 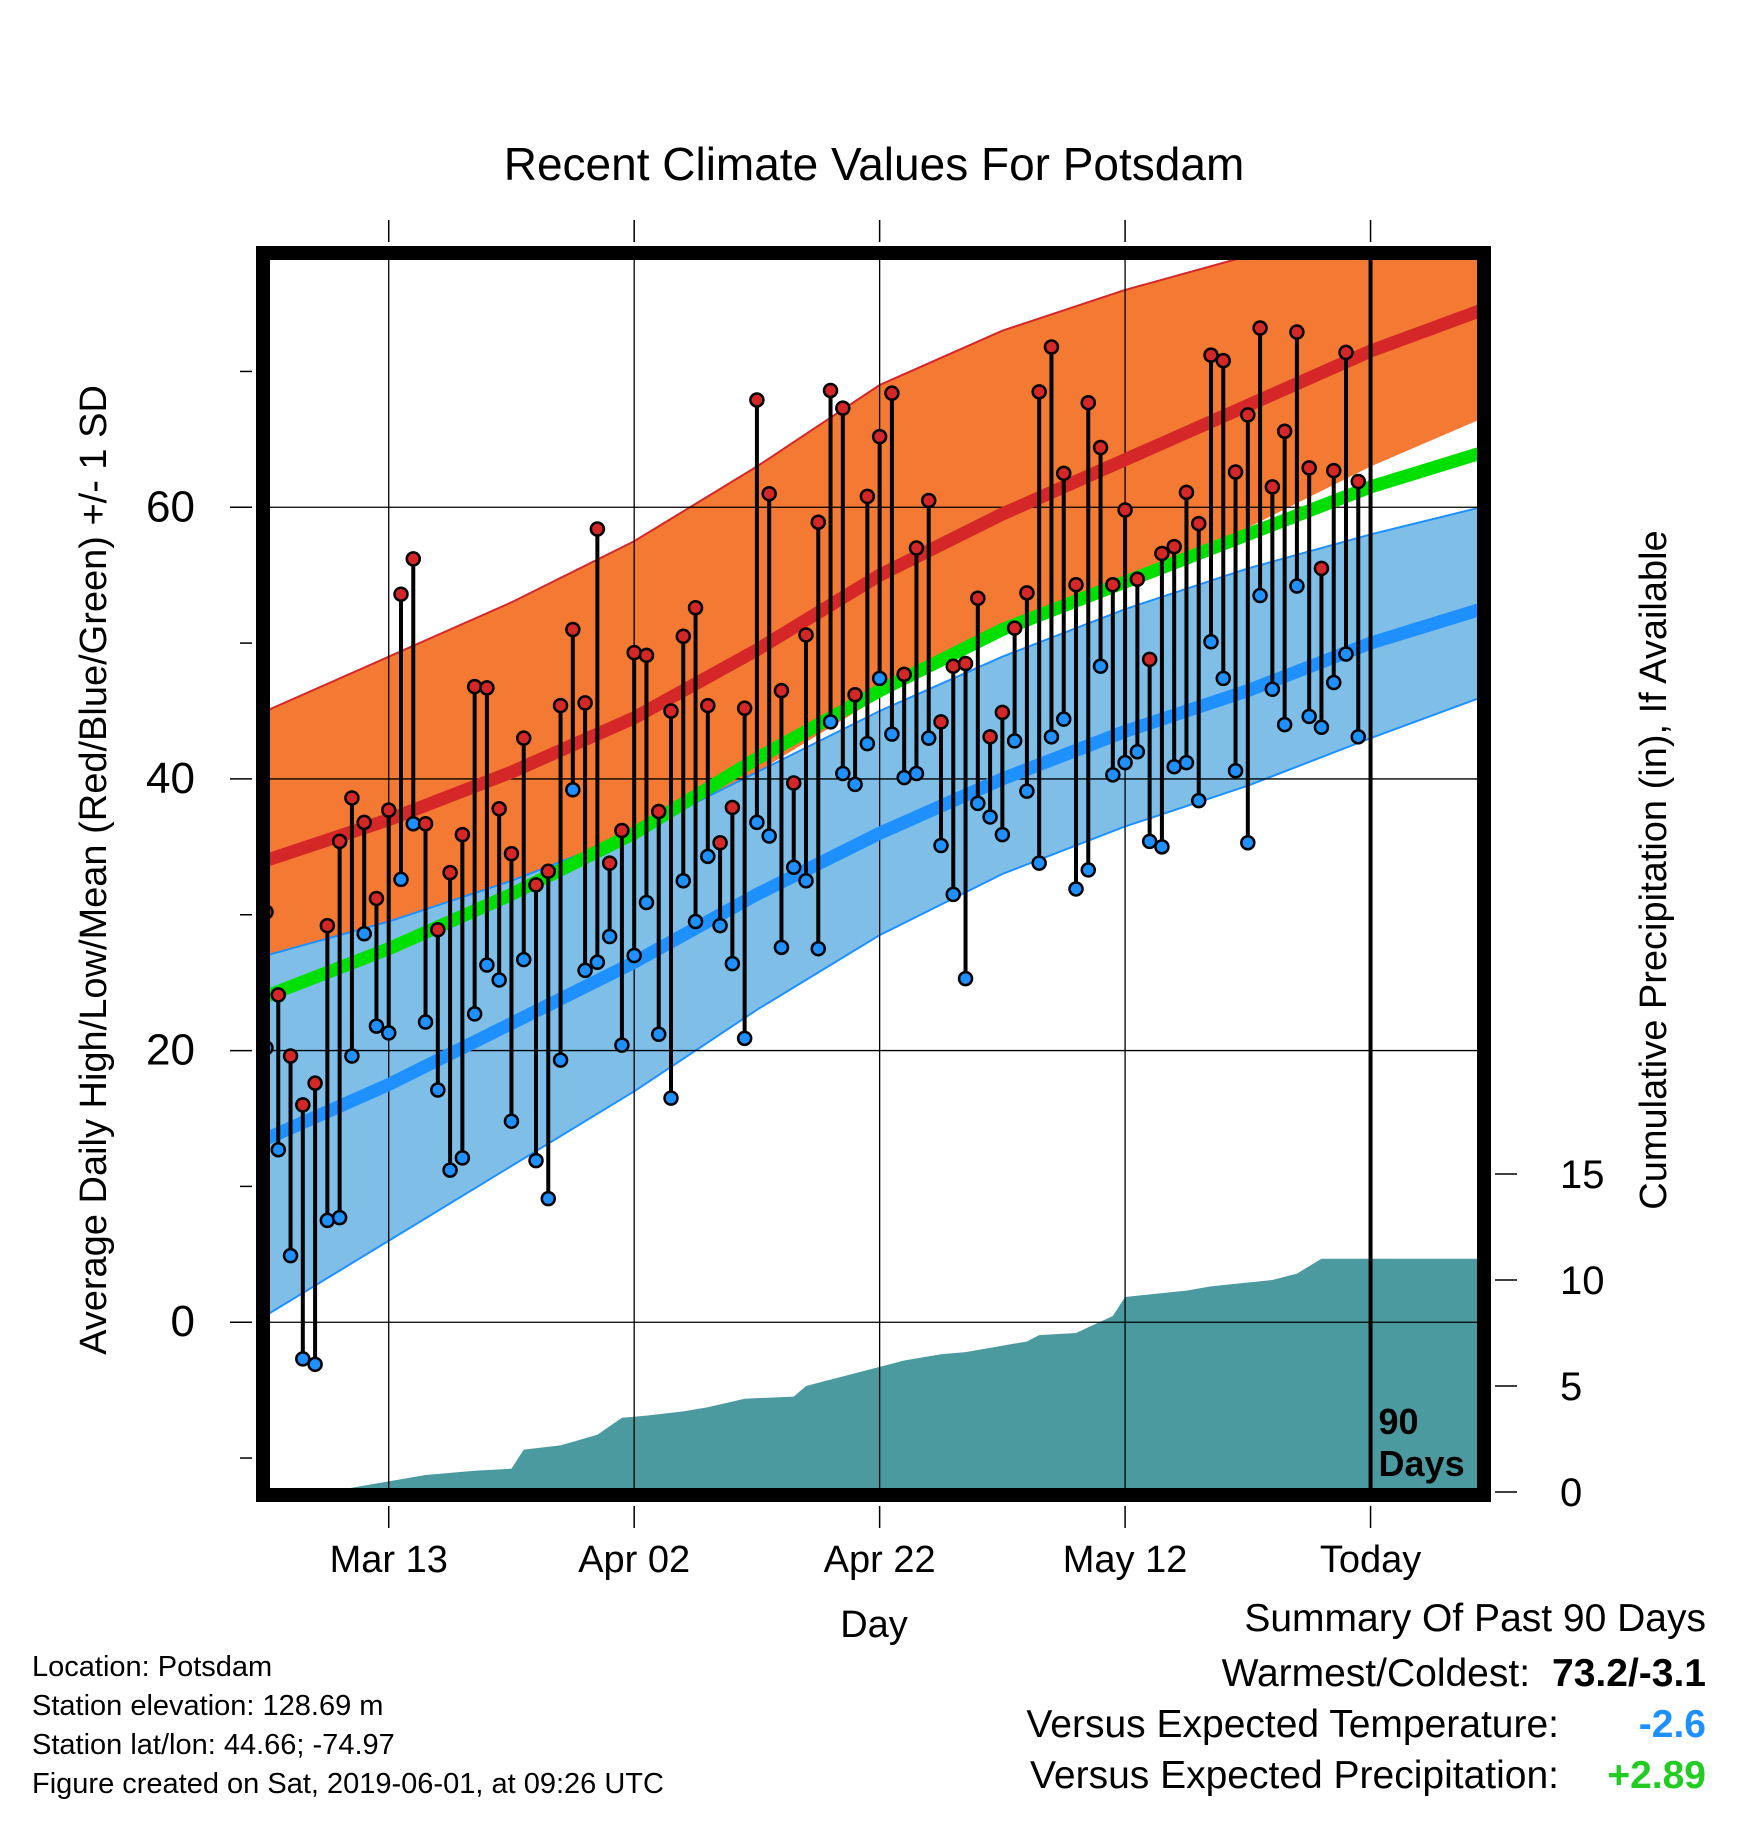 I want to click on chart-title: Recent Climate Values For Potsdam, so click(x=874, y=164).